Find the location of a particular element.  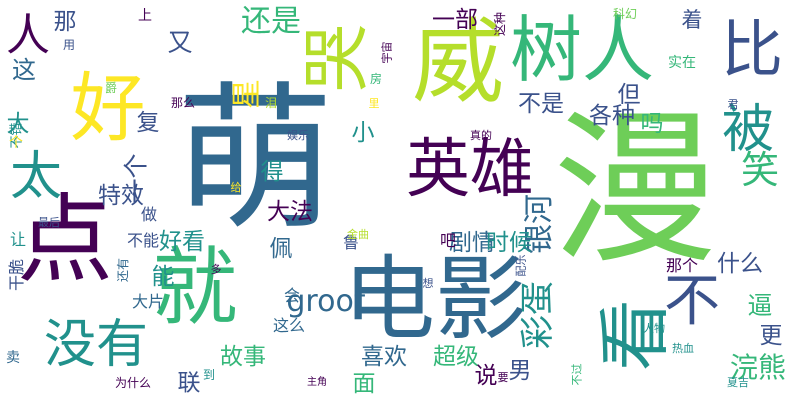

word-cloud-term: 不是 is located at coordinates (541, 103).